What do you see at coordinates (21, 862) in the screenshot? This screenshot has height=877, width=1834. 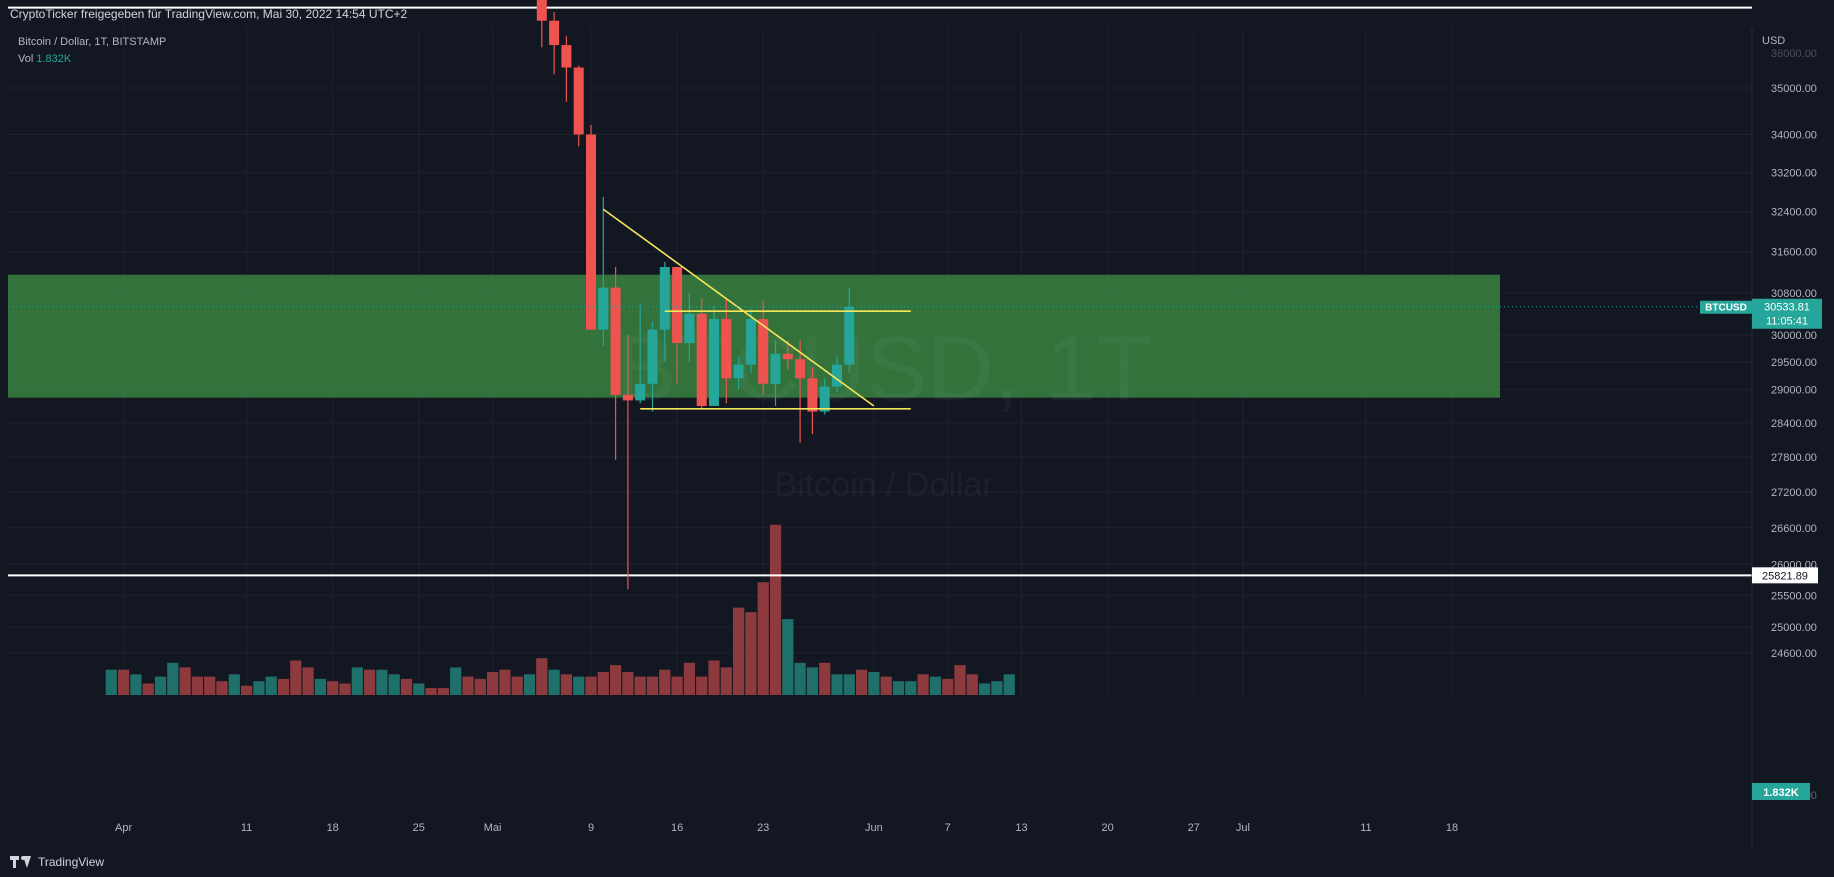 I see `tradingview-logo-icon` at bounding box center [21, 862].